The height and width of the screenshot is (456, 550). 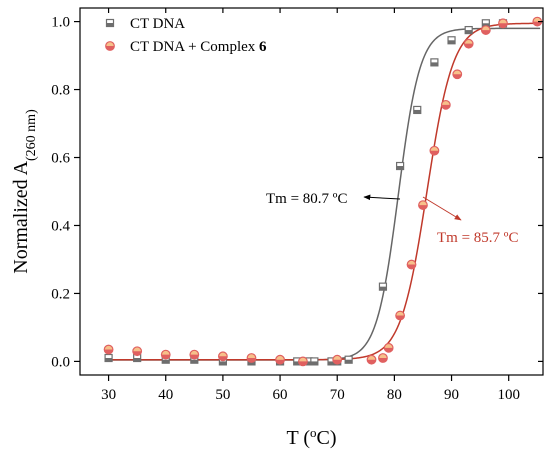 What do you see at coordinates (280, 395) in the screenshot?
I see `x-tick-label: 60` at bounding box center [280, 395].